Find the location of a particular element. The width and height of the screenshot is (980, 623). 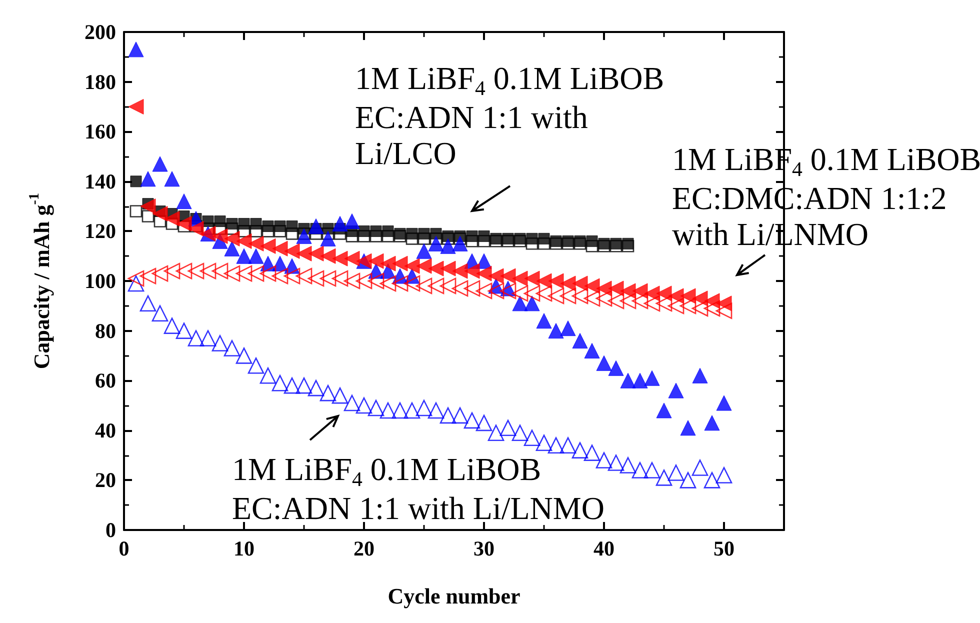

y-tick-label: 100 is located at coordinates (100, 281).